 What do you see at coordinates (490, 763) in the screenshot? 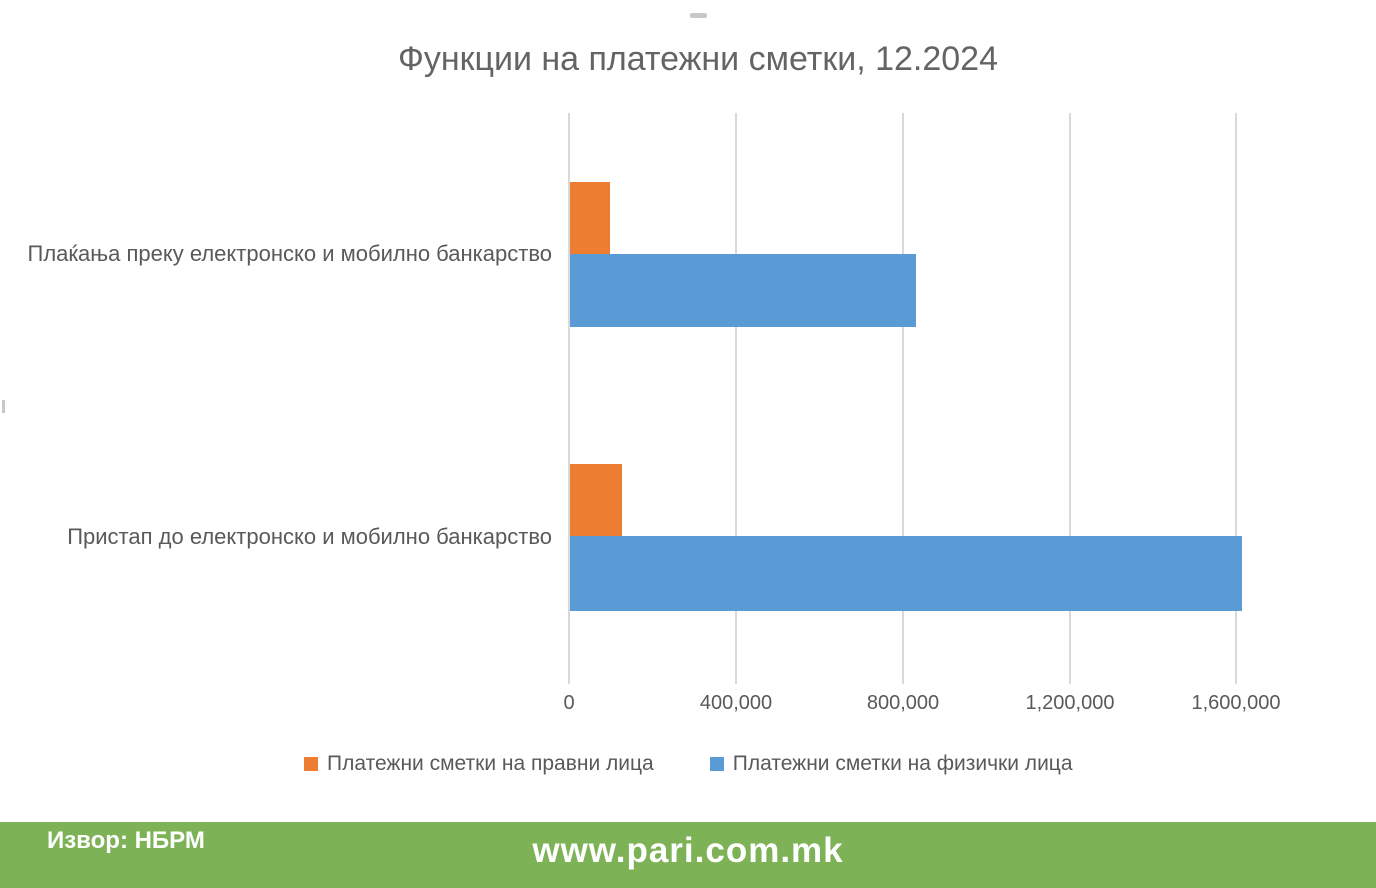
I see `legend-label-pravni-lica: Платежни сметки на правни лица` at bounding box center [490, 763].